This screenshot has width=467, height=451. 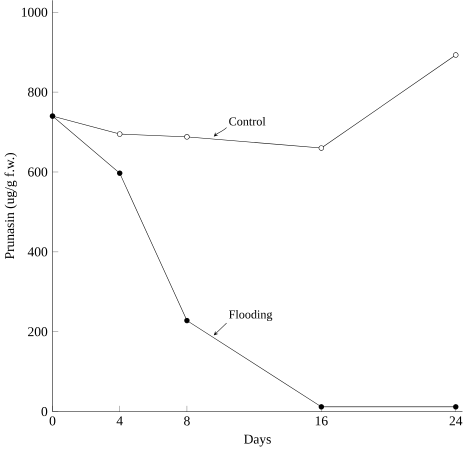 What do you see at coordinates (38, 172) in the screenshot?
I see `y-tick-label: 600` at bounding box center [38, 172].